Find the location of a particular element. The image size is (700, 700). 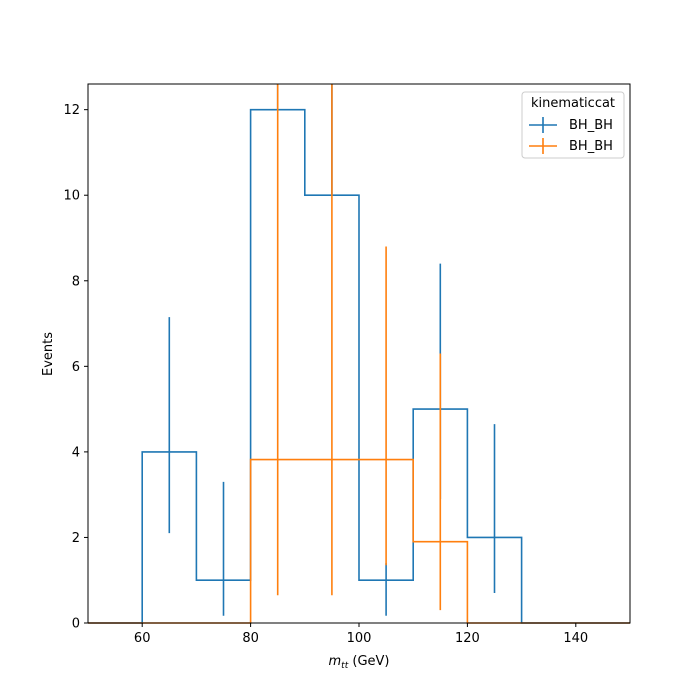

x-tick-label: 60 is located at coordinates (142, 638).